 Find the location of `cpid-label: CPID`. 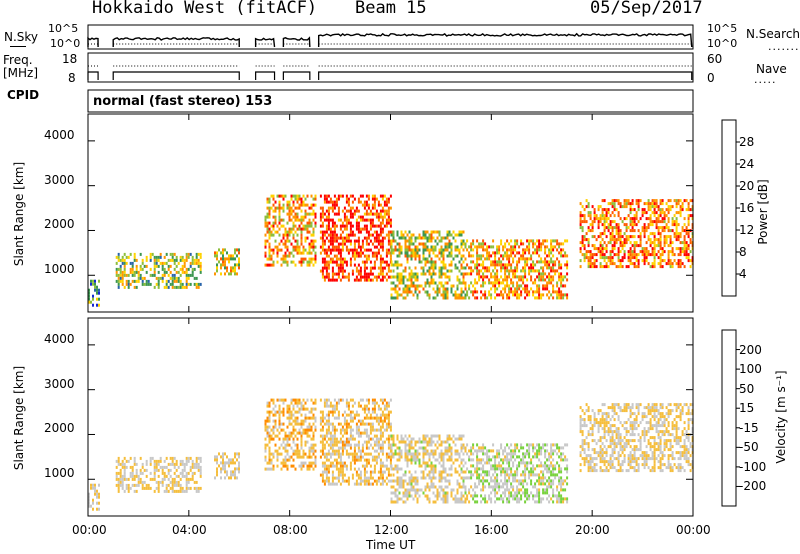

cpid-label: CPID is located at coordinates (23, 95).